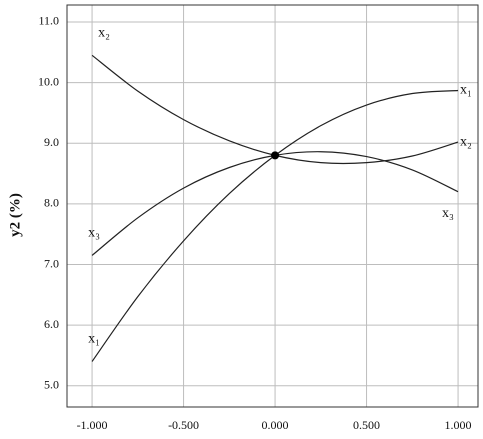 The height and width of the screenshot is (439, 483). What do you see at coordinates (51, 263) in the screenshot?
I see `y-tick-label: 7.0` at bounding box center [51, 263].